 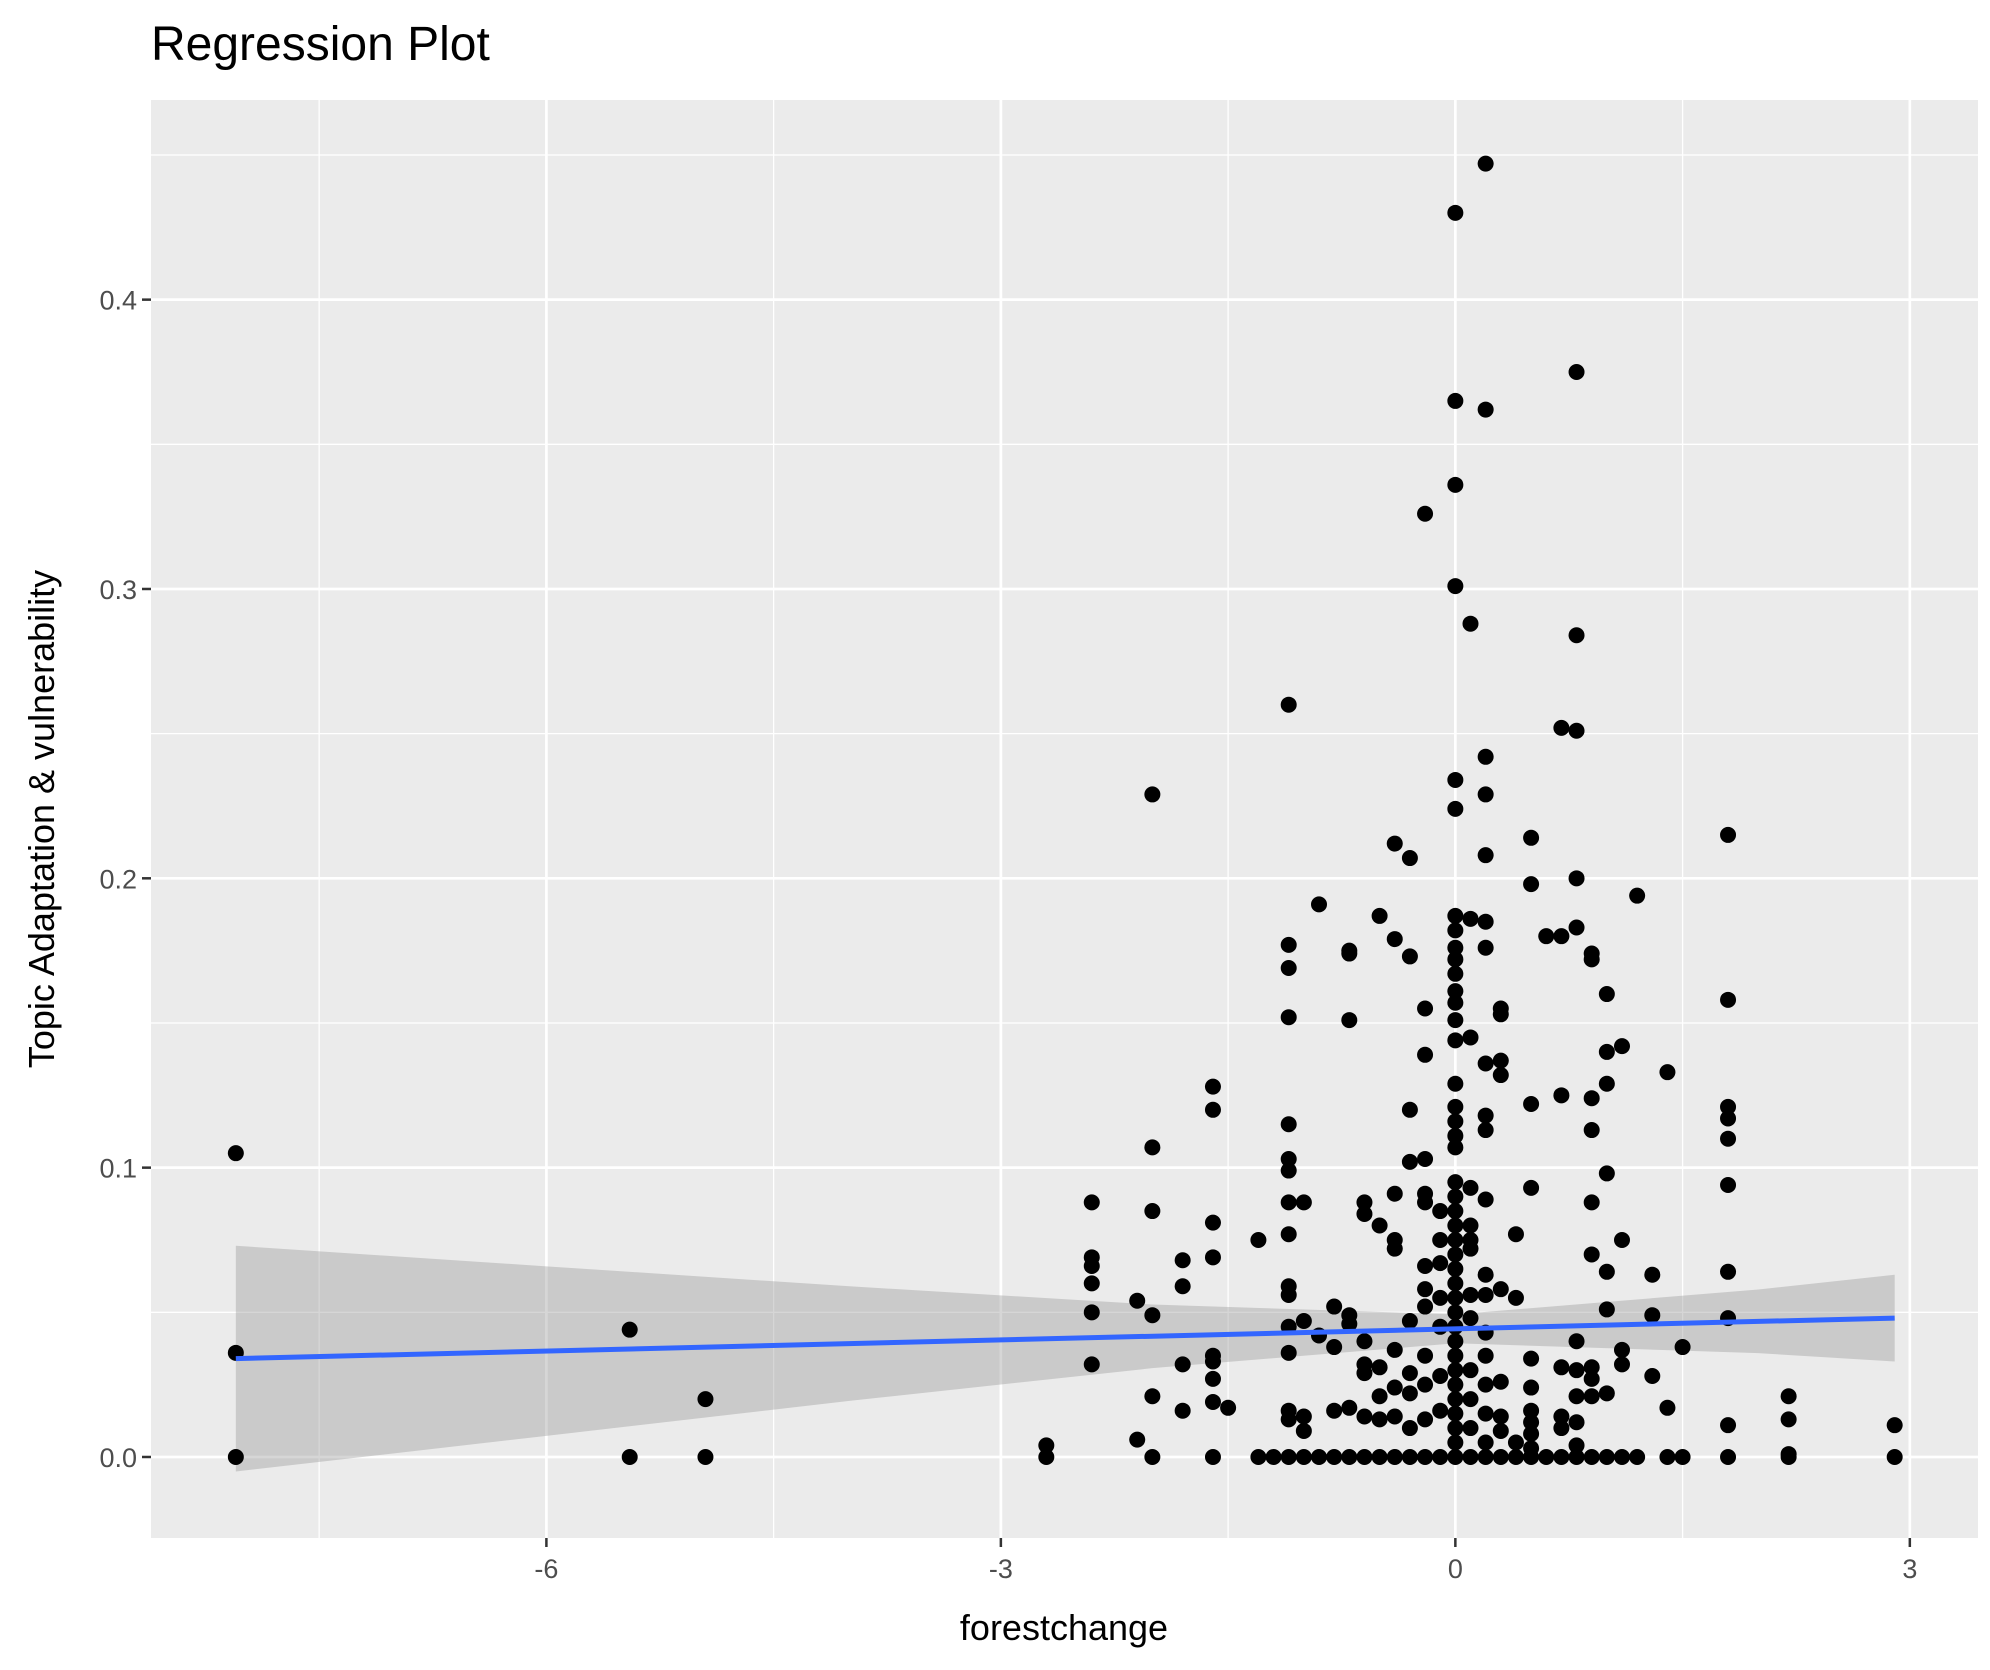 I want to click on y-tick-label: 0.1, so click(x=118, y=1169).